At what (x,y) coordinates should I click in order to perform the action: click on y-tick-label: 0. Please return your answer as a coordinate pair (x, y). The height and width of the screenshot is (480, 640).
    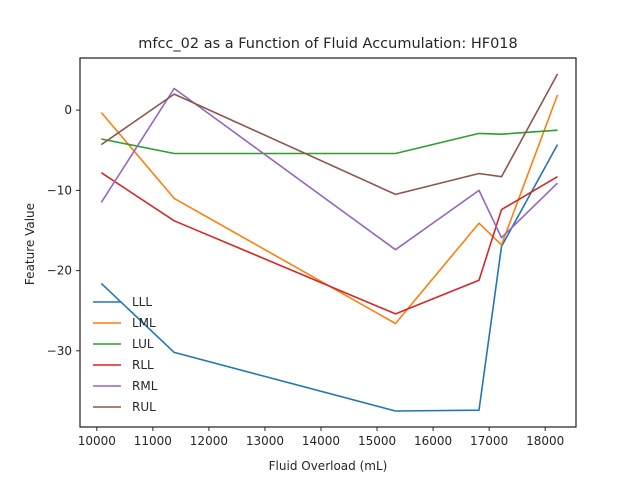
    Looking at the image, I should click on (68, 110).